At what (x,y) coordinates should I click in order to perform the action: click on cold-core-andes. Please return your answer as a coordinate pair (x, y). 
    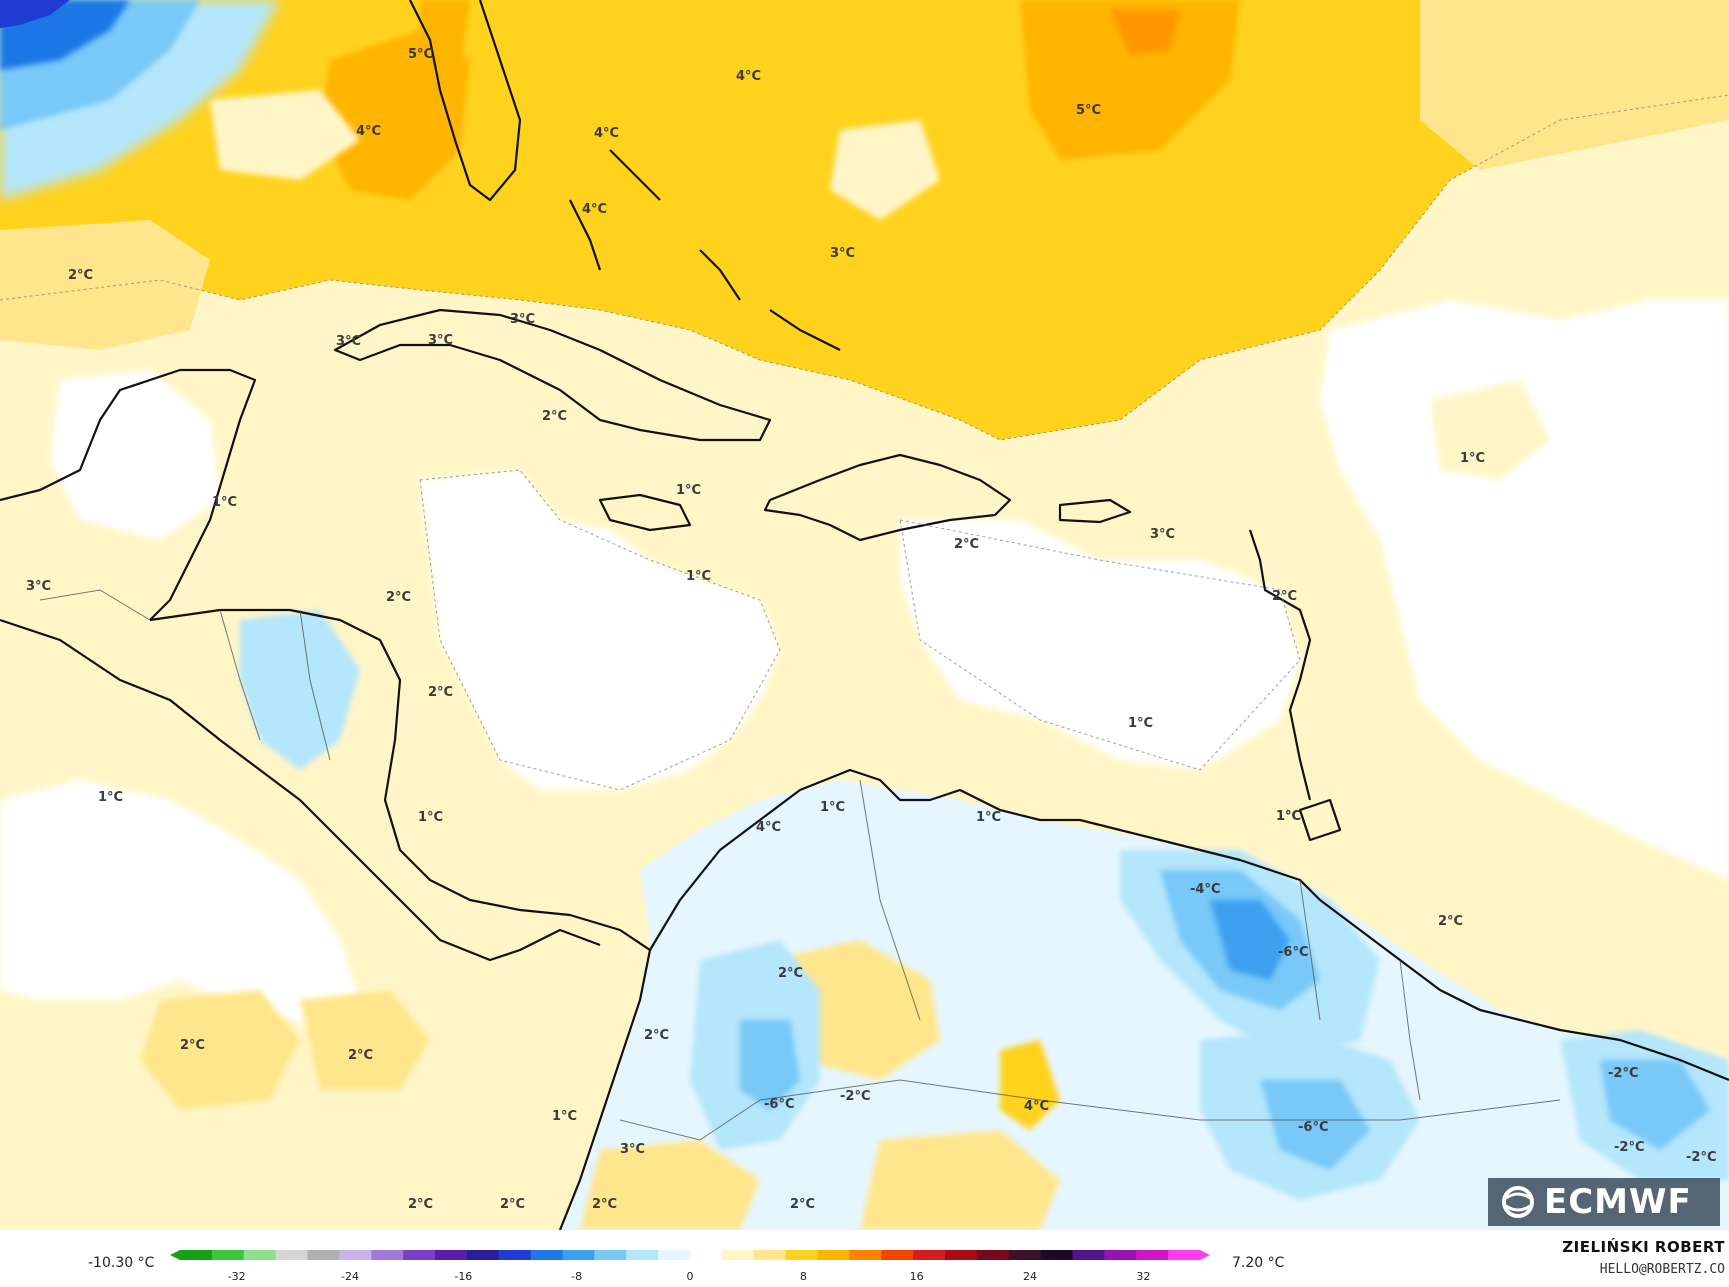
    Looking at the image, I should click on (770, 1065).